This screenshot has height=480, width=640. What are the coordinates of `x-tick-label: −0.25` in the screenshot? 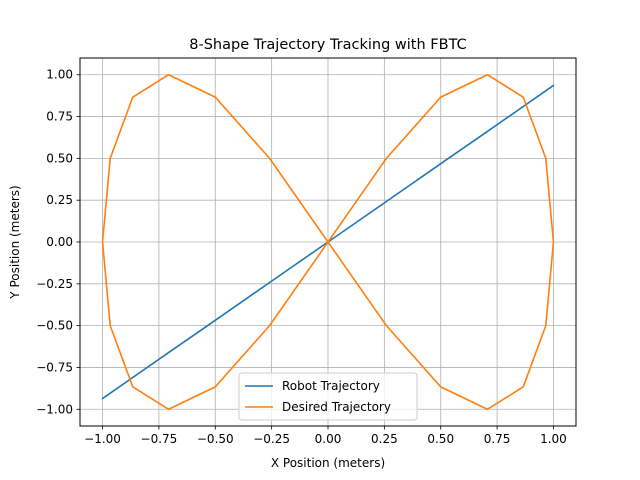 It's located at (271, 439).